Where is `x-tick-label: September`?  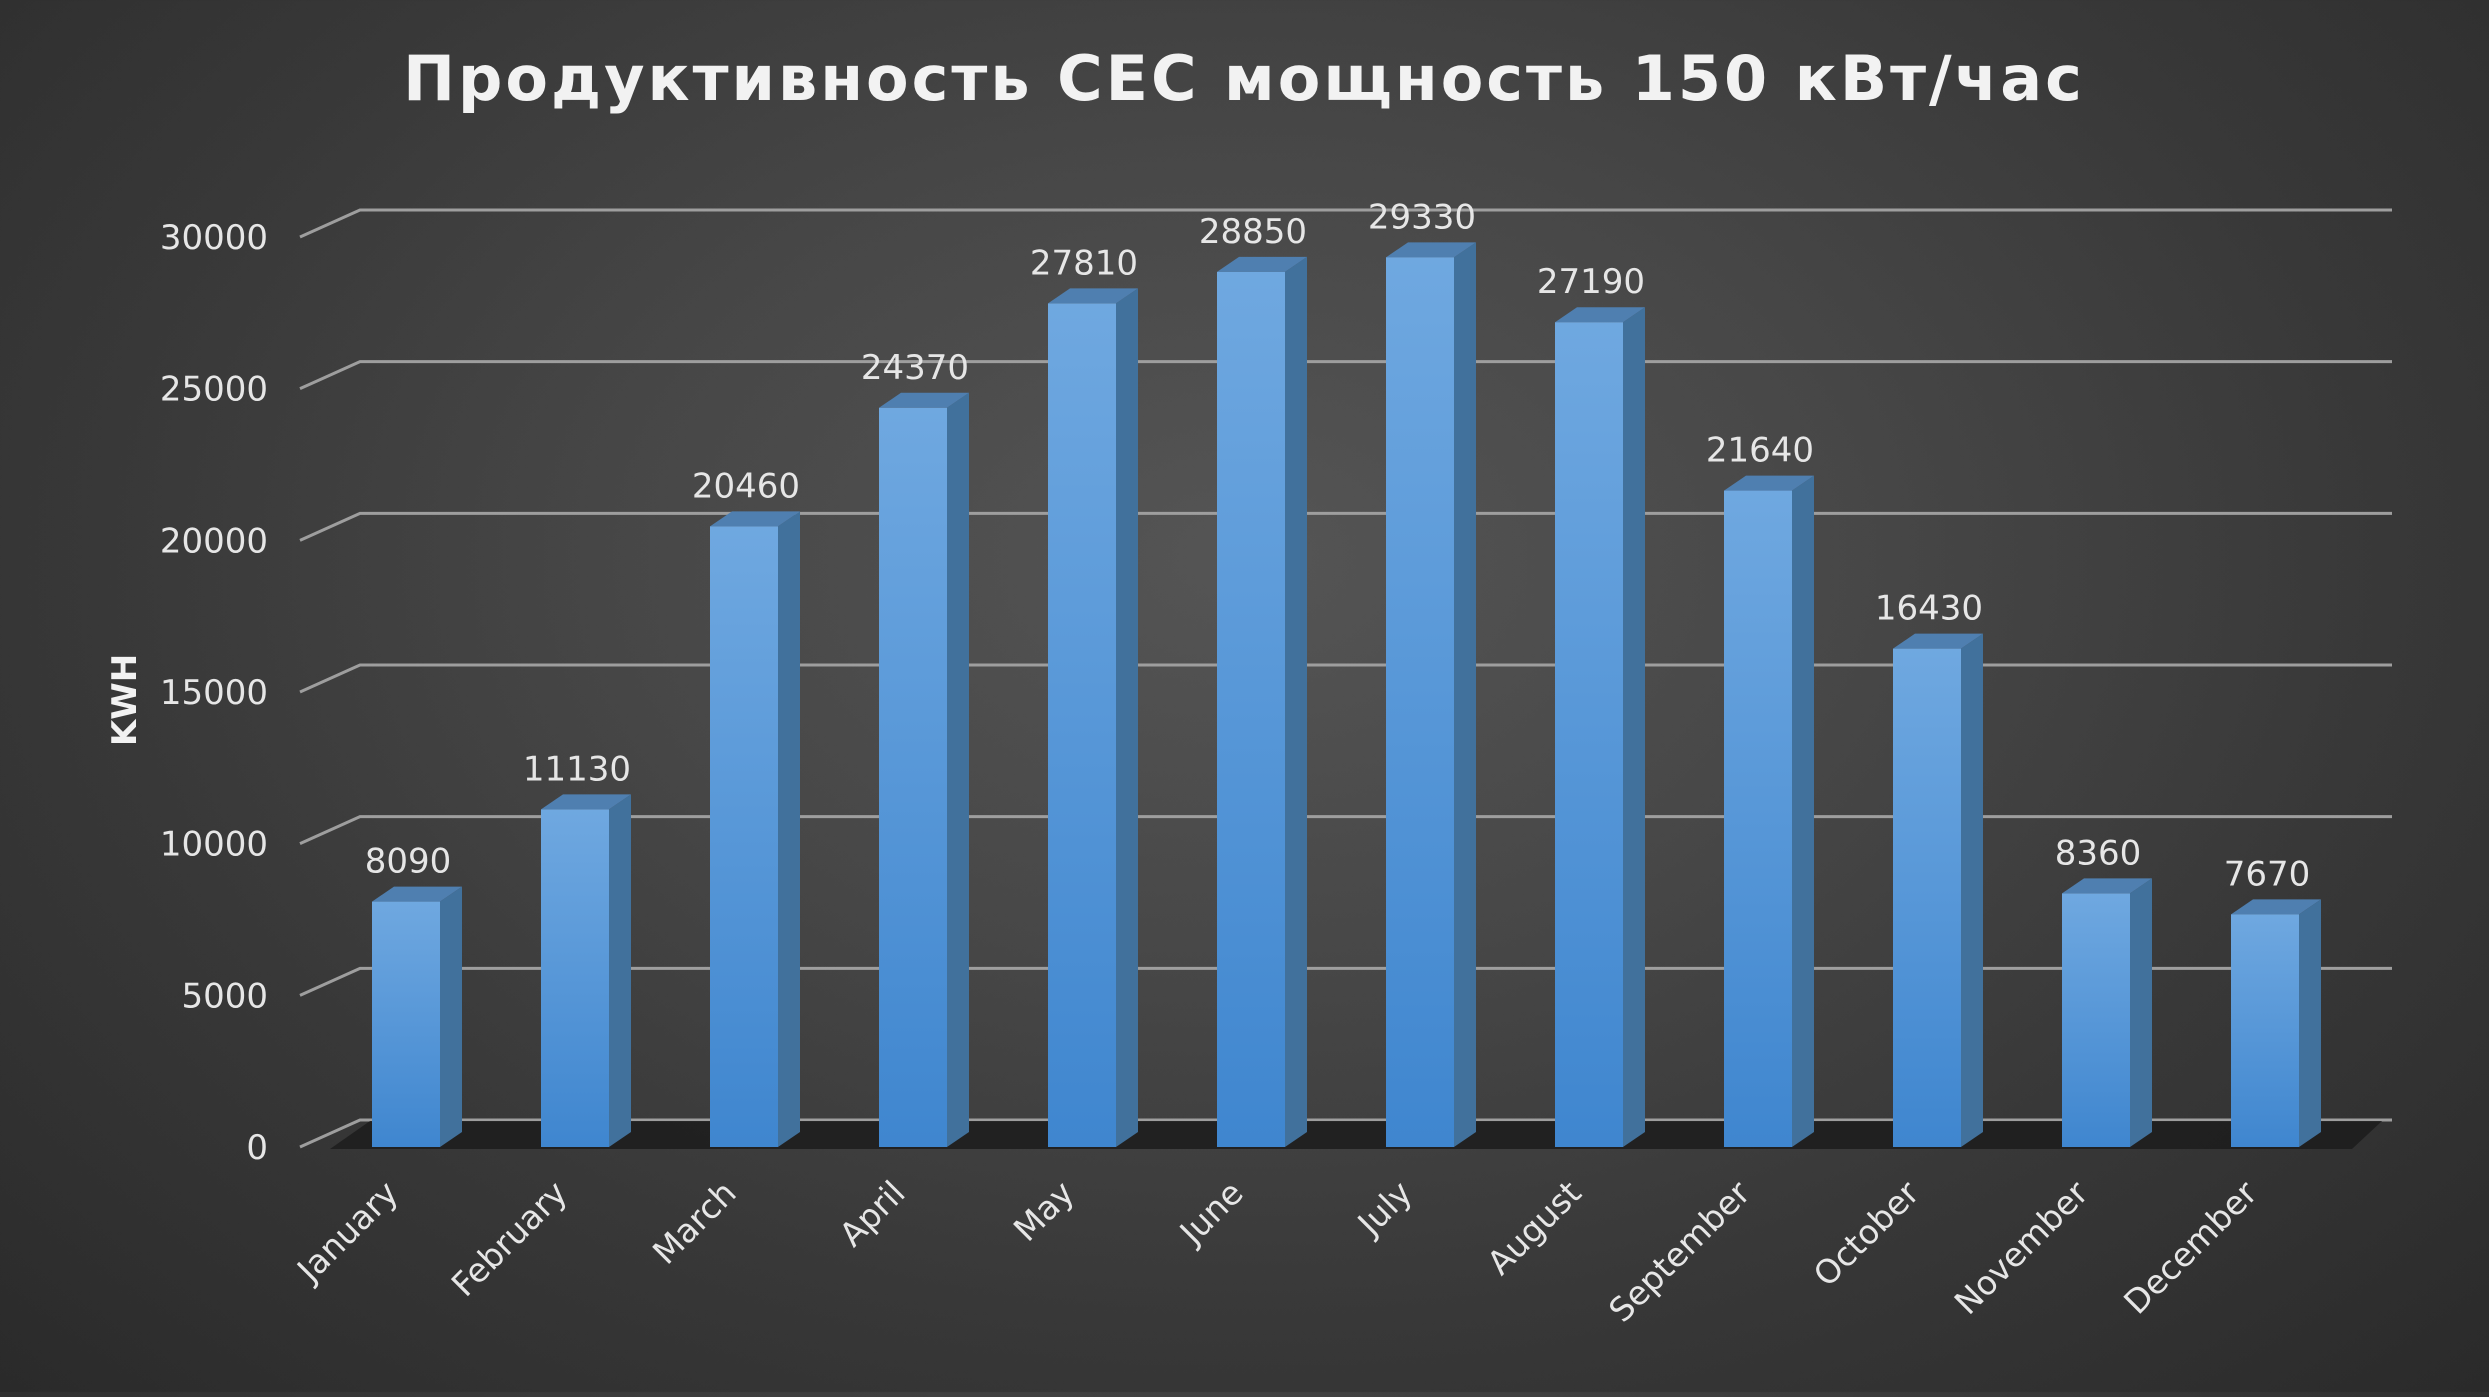
x-tick-label: September is located at coordinates (1679, 1251).